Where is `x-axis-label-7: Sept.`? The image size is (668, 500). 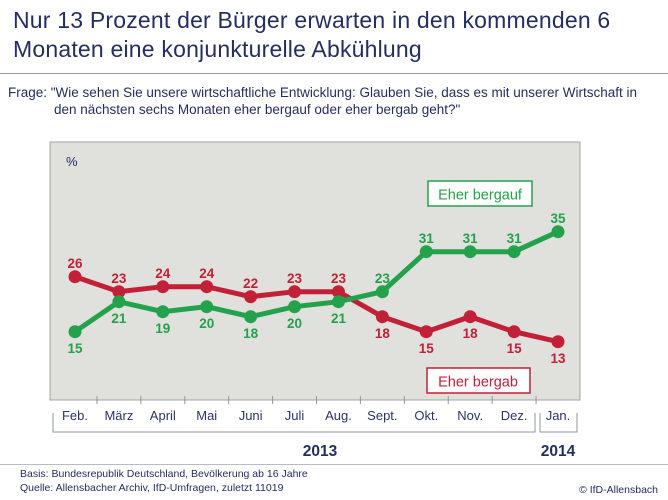
x-axis-label-7: Sept. is located at coordinates (382, 415).